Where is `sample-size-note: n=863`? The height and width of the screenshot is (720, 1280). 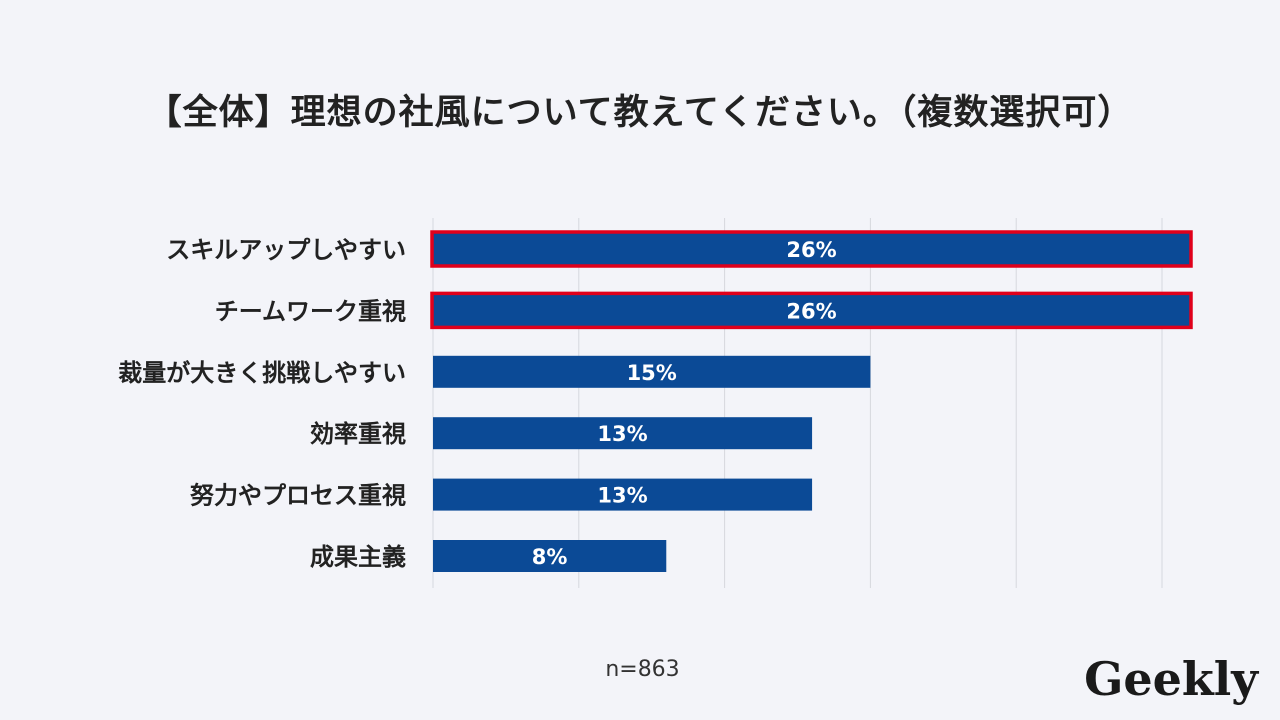
sample-size-note: n=863 is located at coordinates (642, 669).